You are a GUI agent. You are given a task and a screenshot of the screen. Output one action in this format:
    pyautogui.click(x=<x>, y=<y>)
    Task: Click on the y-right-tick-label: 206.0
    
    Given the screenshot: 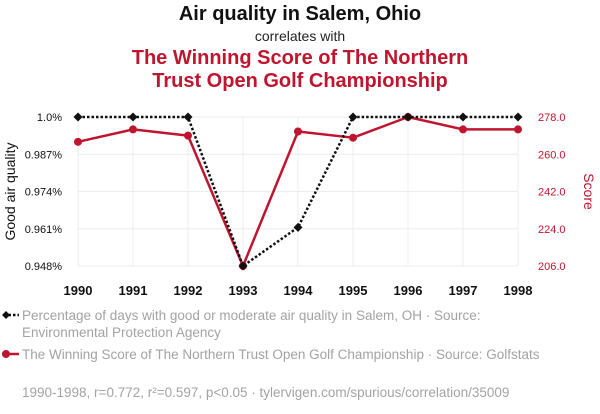 What is the action you would take?
    pyautogui.click(x=552, y=267)
    